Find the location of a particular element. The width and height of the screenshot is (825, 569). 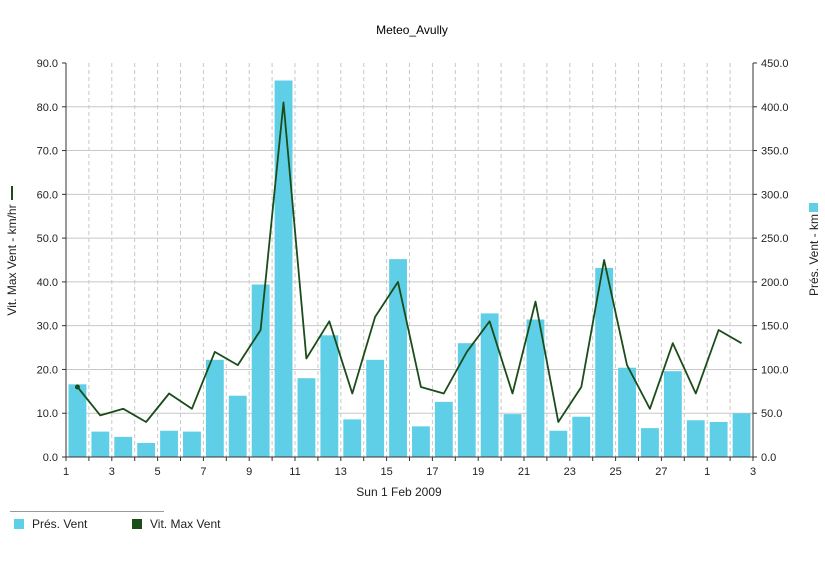

y-right-tick-label: 200.0 is located at coordinates (775, 283).